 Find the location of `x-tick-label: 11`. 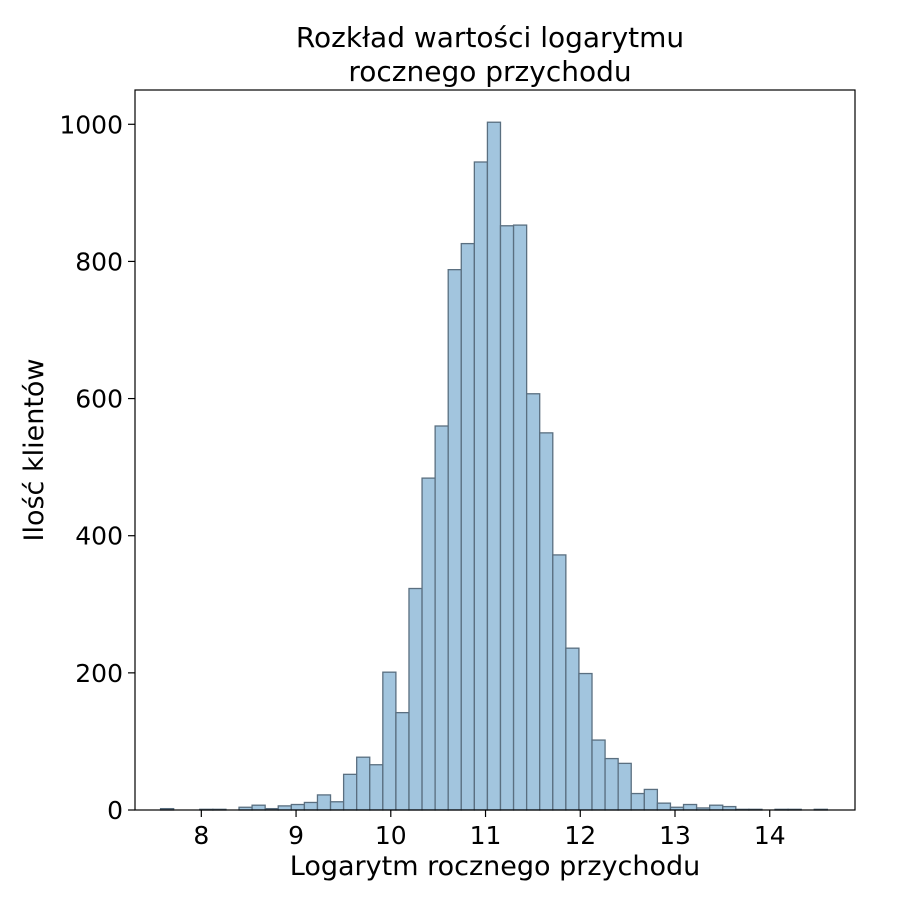

x-tick-label: 11 is located at coordinates (486, 835).